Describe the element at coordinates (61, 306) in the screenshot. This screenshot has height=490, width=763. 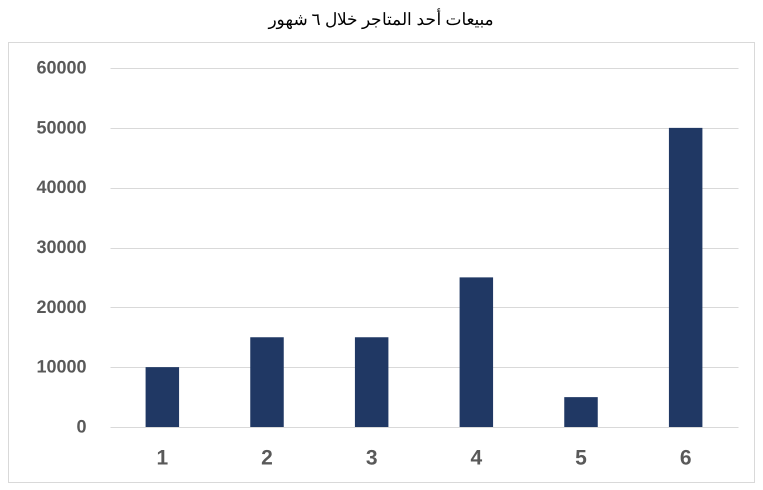
I see `y-tick-label: 20000` at that location.